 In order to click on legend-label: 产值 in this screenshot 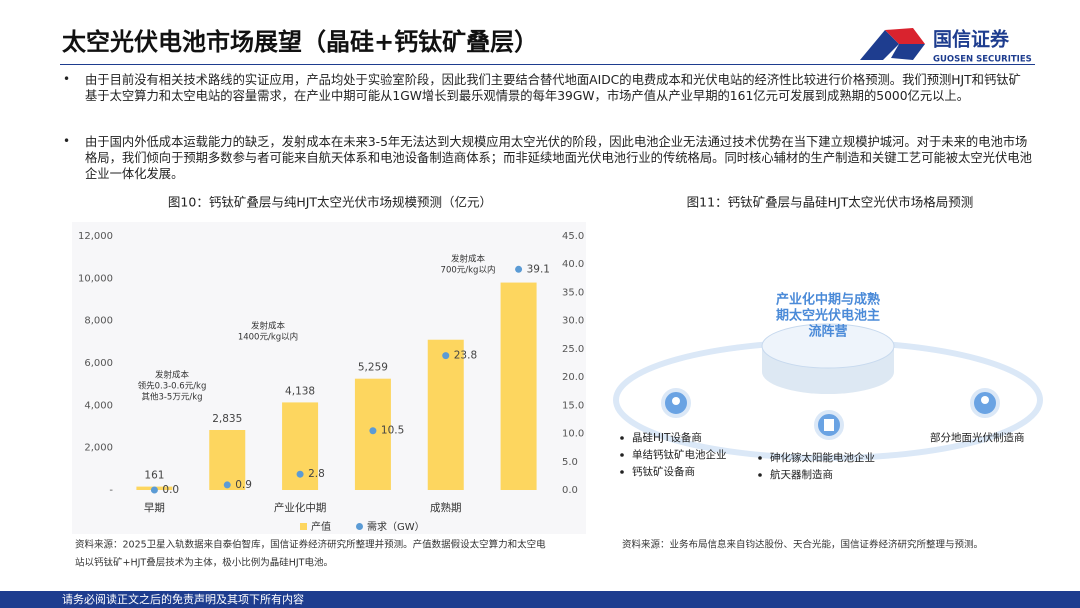, I will do `click(321, 526)`.